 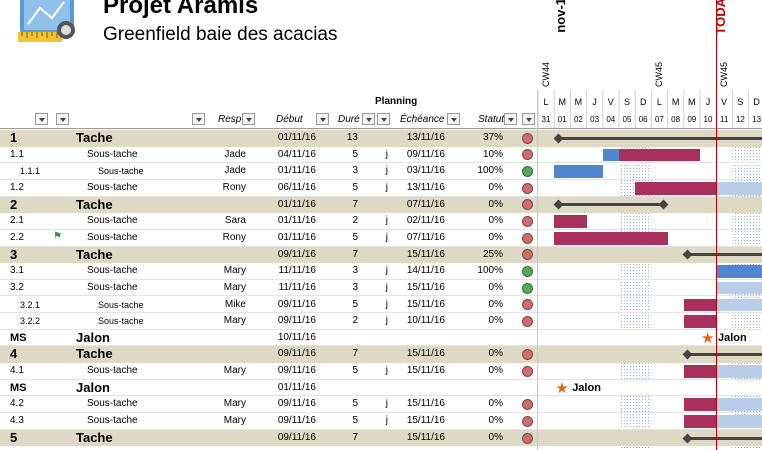 I want to click on due-date: 13/11/16, so click(x=425, y=187).